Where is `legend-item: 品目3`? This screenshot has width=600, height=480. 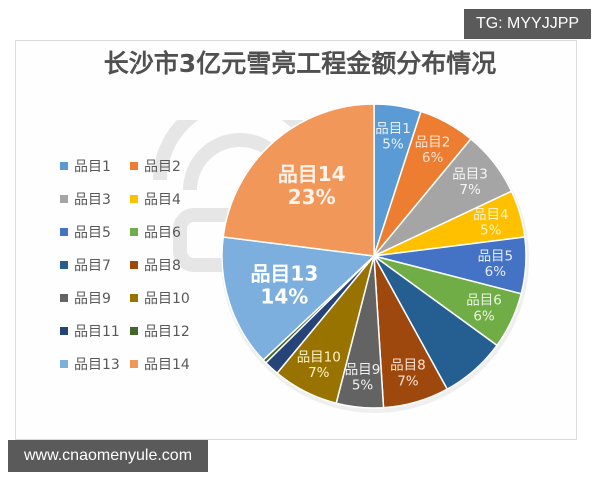
legend-item: 品目3 is located at coordinates (85, 199).